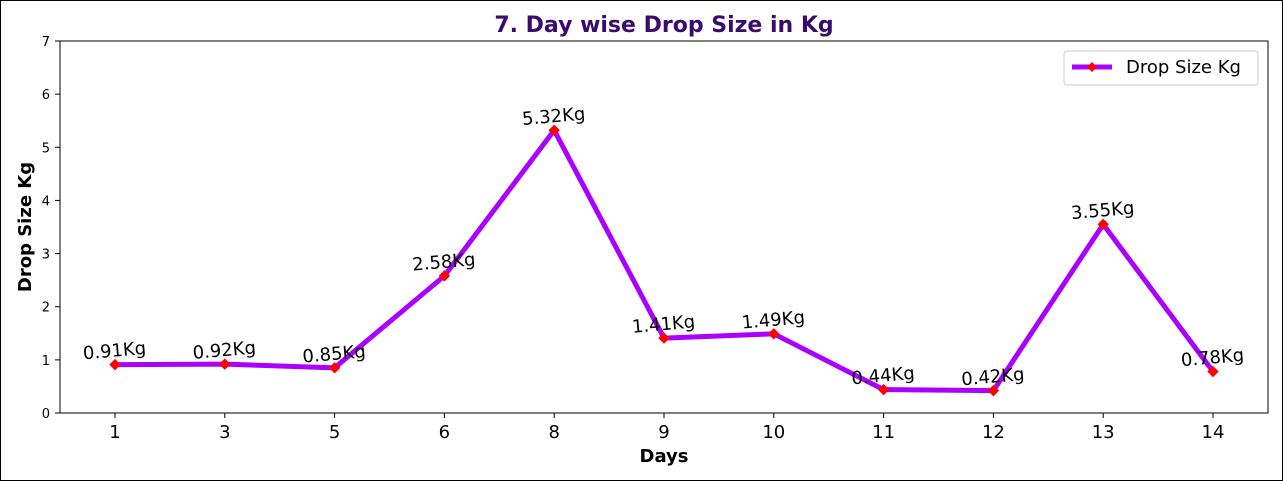 The width and height of the screenshot is (1283, 481). What do you see at coordinates (773, 320) in the screenshot?
I see `data-label: 1.49Kg` at bounding box center [773, 320].